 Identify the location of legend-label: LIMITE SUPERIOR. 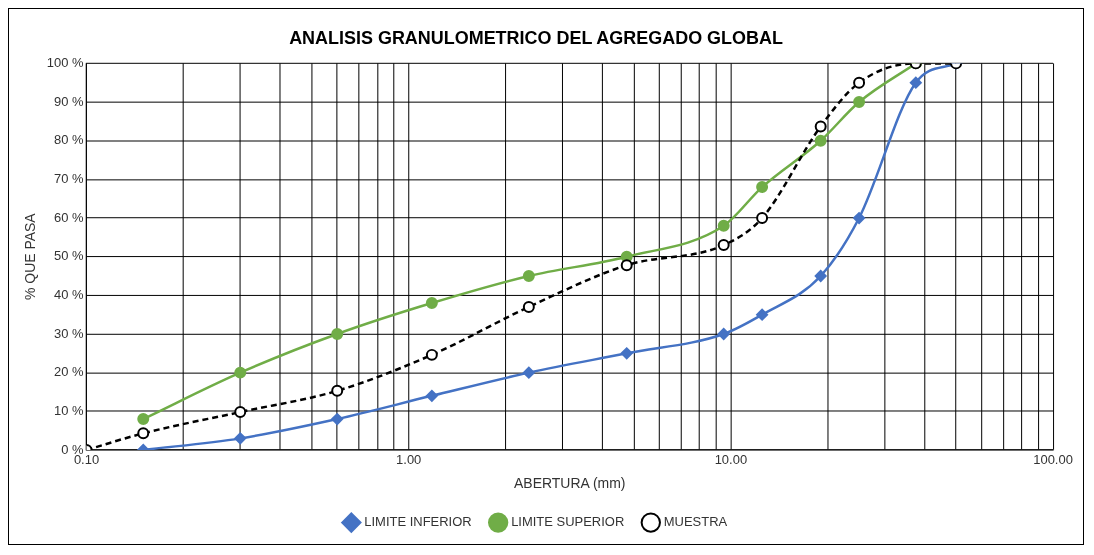
(568, 522).